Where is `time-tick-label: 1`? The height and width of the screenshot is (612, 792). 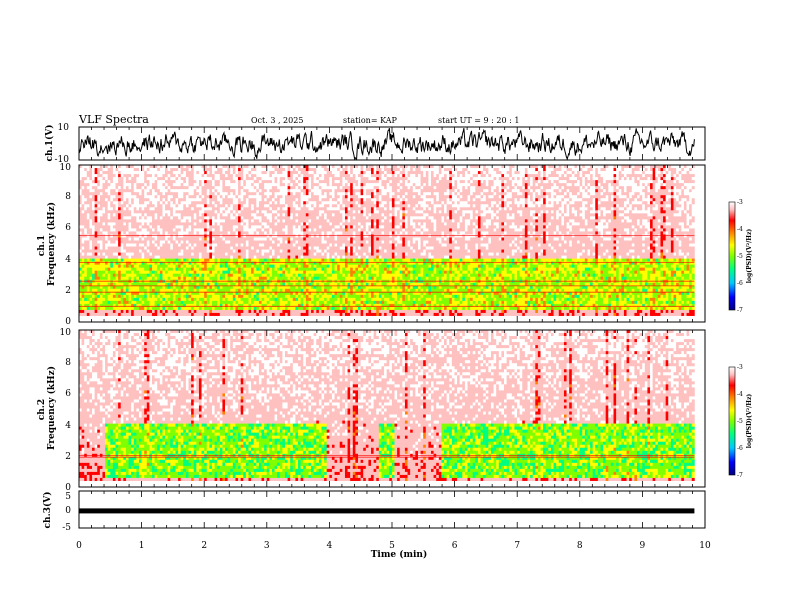 time-tick-label: 1 is located at coordinates (142, 546).